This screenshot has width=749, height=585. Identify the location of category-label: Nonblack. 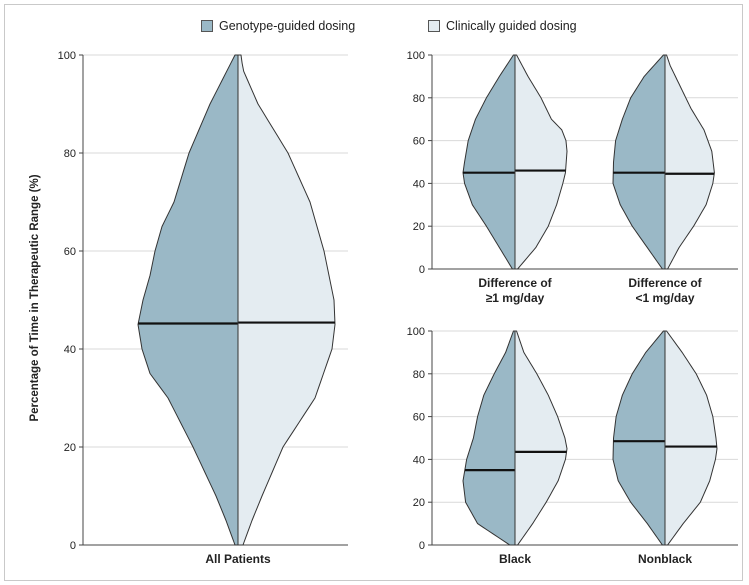
(665, 559).